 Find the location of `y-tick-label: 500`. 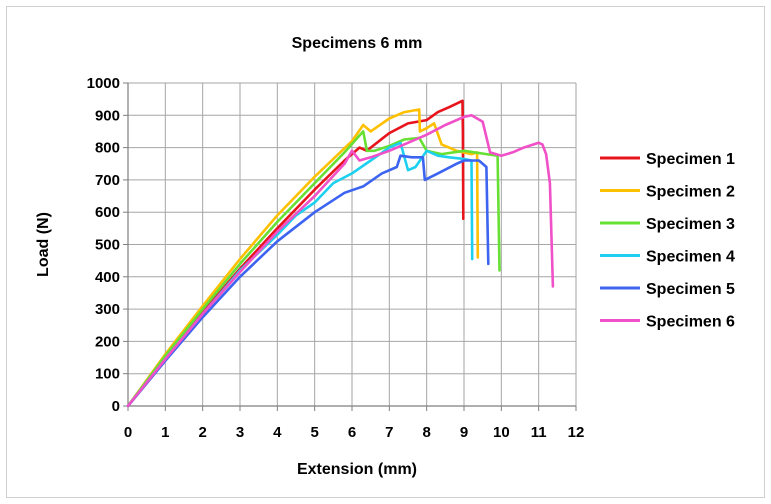

y-tick-label: 500 is located at coordinates (107, 245).